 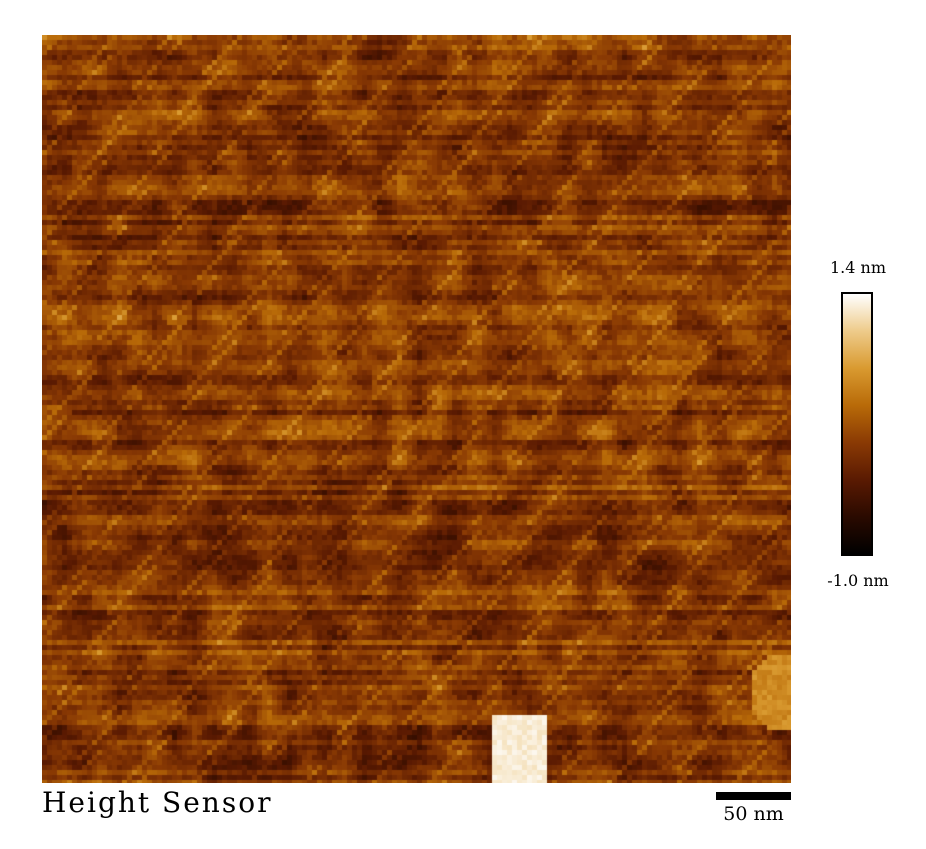 I want to click on colorbar-min-label: -1.0 nm, so click(x=858, y=580).